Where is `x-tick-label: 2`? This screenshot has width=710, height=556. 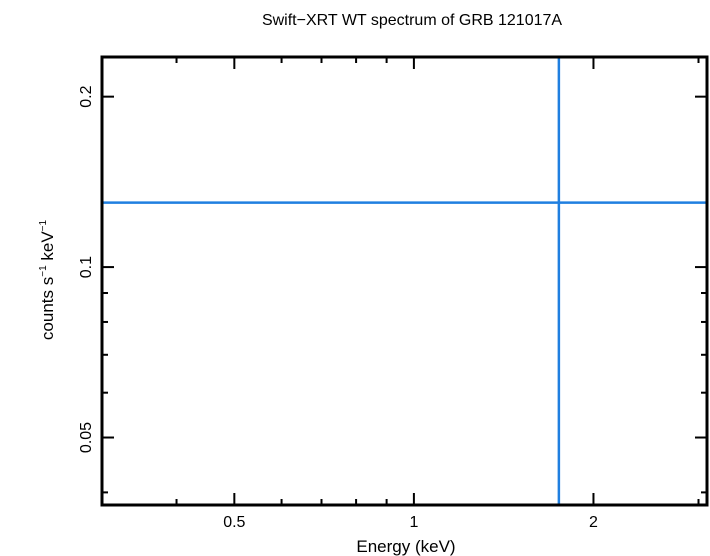
x-tick-label: 2 is located at coordinates (593, 522).